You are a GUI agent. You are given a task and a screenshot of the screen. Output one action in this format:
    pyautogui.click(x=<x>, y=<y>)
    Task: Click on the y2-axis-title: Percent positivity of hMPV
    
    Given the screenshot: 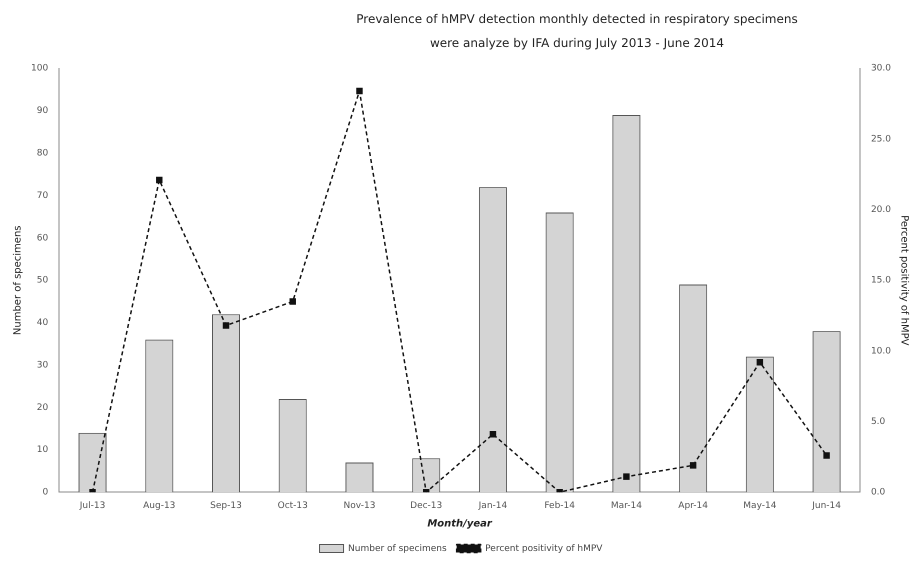 What is the action you would take?
    pyautogui.click(x=904, y=280)
    